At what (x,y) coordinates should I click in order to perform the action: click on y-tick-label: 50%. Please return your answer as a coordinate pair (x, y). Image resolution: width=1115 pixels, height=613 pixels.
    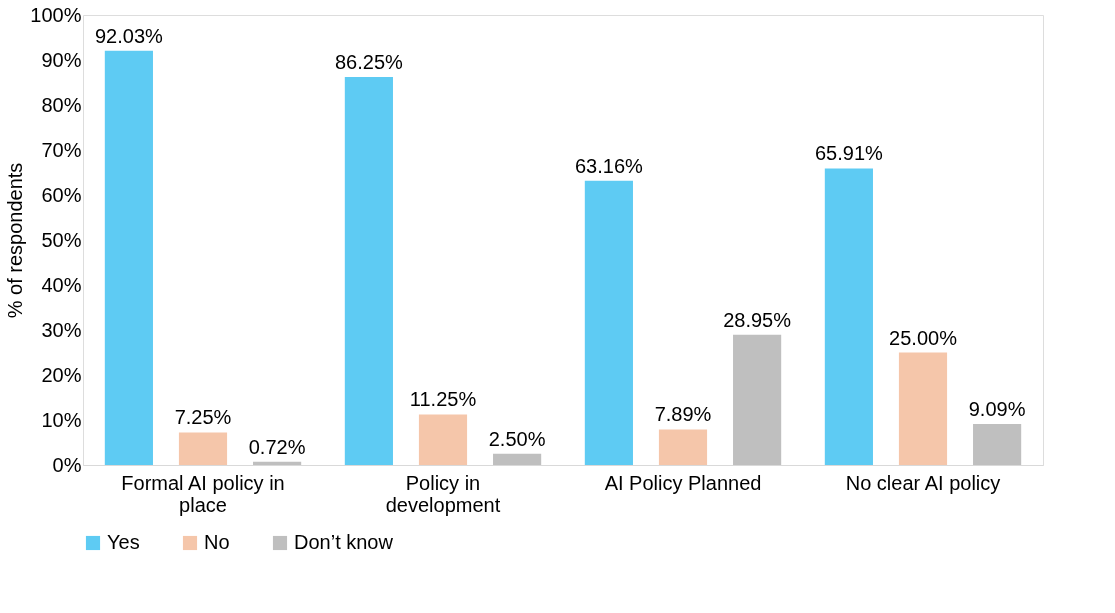
    Looking at the image, I should click on (61, 239).